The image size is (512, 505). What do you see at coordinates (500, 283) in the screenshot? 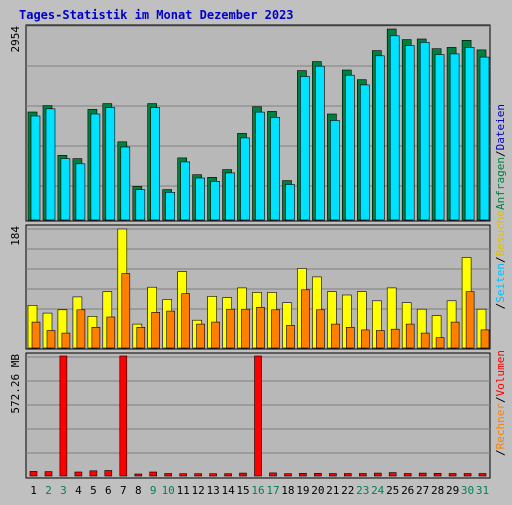
I see `legend-middle-part-2: Seiten` at bounding box center [500, 283].